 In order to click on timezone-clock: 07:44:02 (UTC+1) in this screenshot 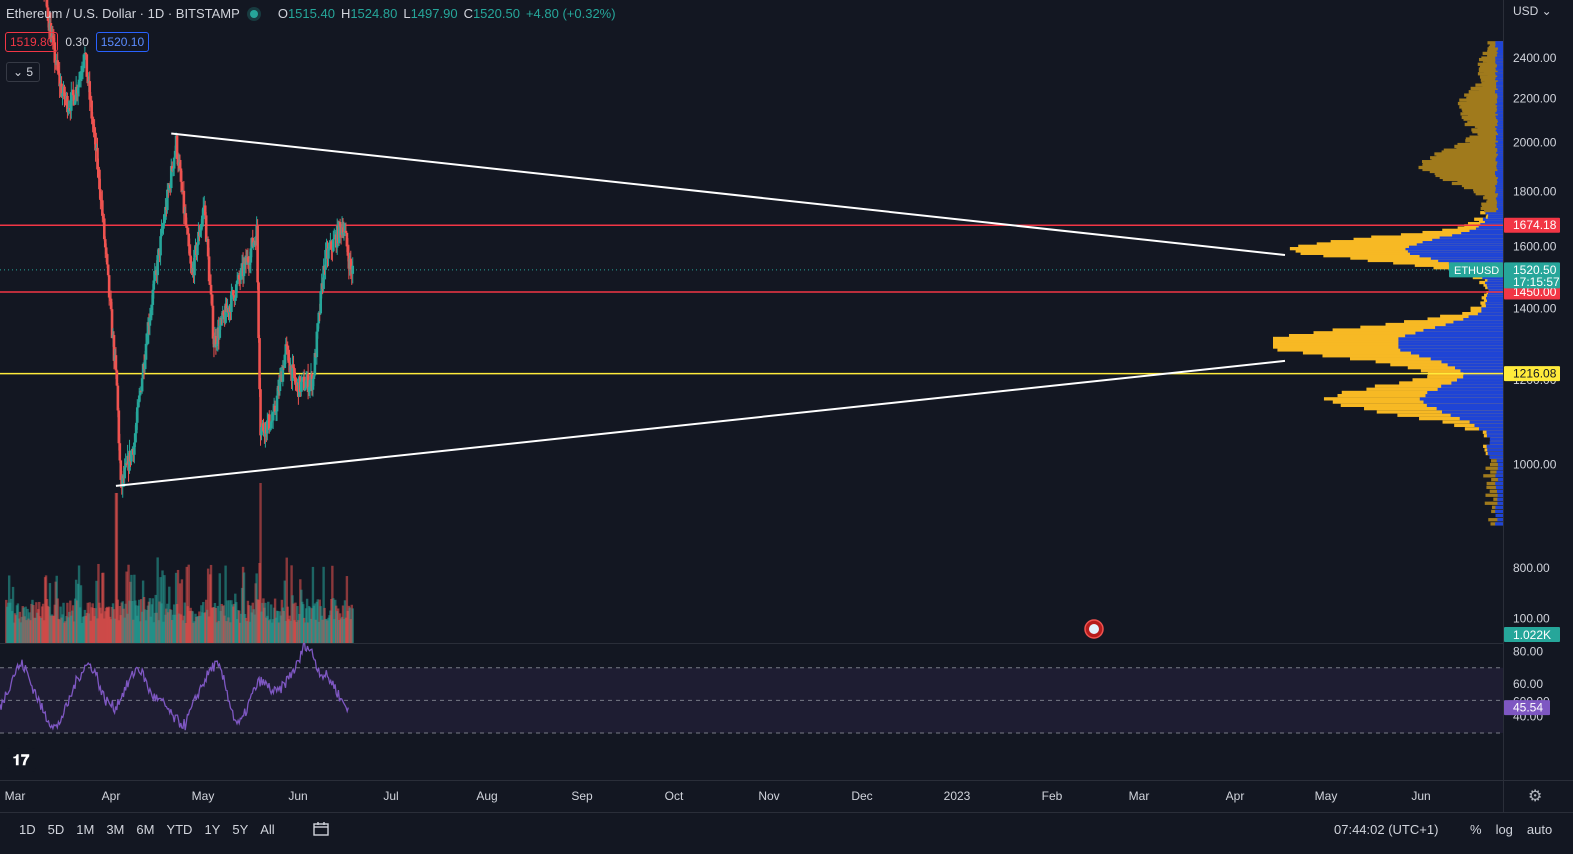, I will do `click(1386, 829)`.